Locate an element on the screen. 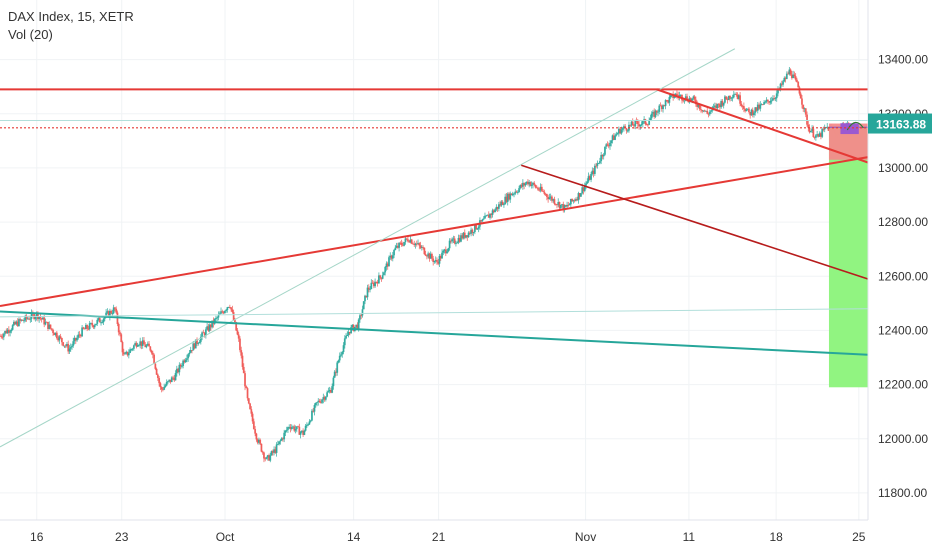  x-tick-label: Oct is located at coordinates (225, 537).